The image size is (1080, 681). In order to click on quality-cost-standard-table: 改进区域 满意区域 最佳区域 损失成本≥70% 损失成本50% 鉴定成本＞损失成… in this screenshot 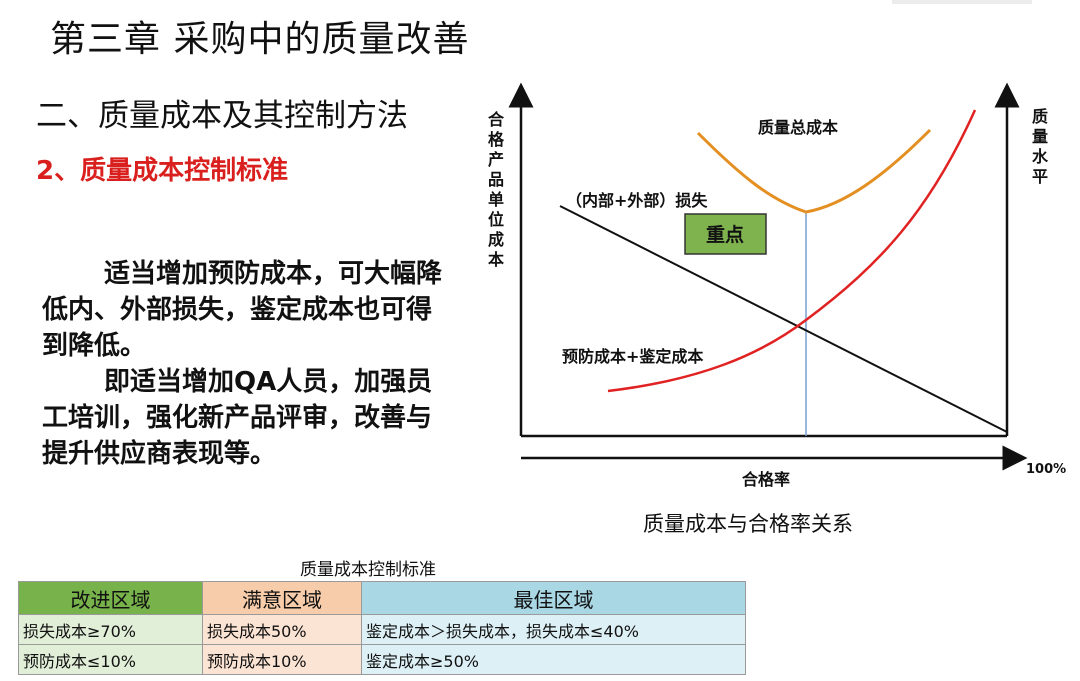, I will do `click(382, 628)`.